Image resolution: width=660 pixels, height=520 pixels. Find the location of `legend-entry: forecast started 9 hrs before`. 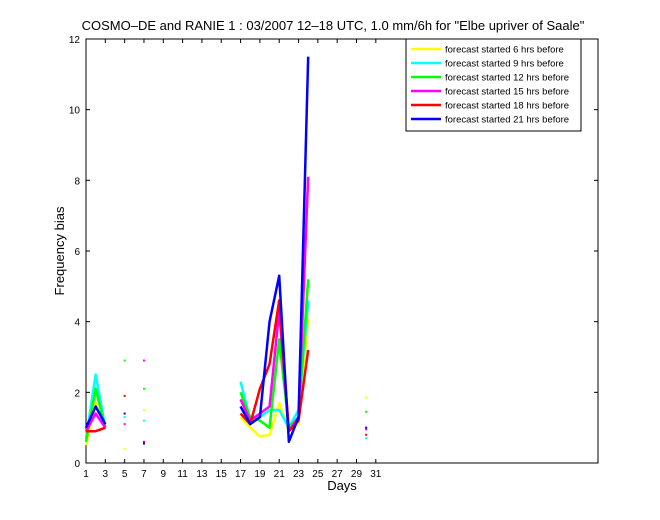

legend-entry: forecast started 9 hrs before is located at coordinates (504, 64).